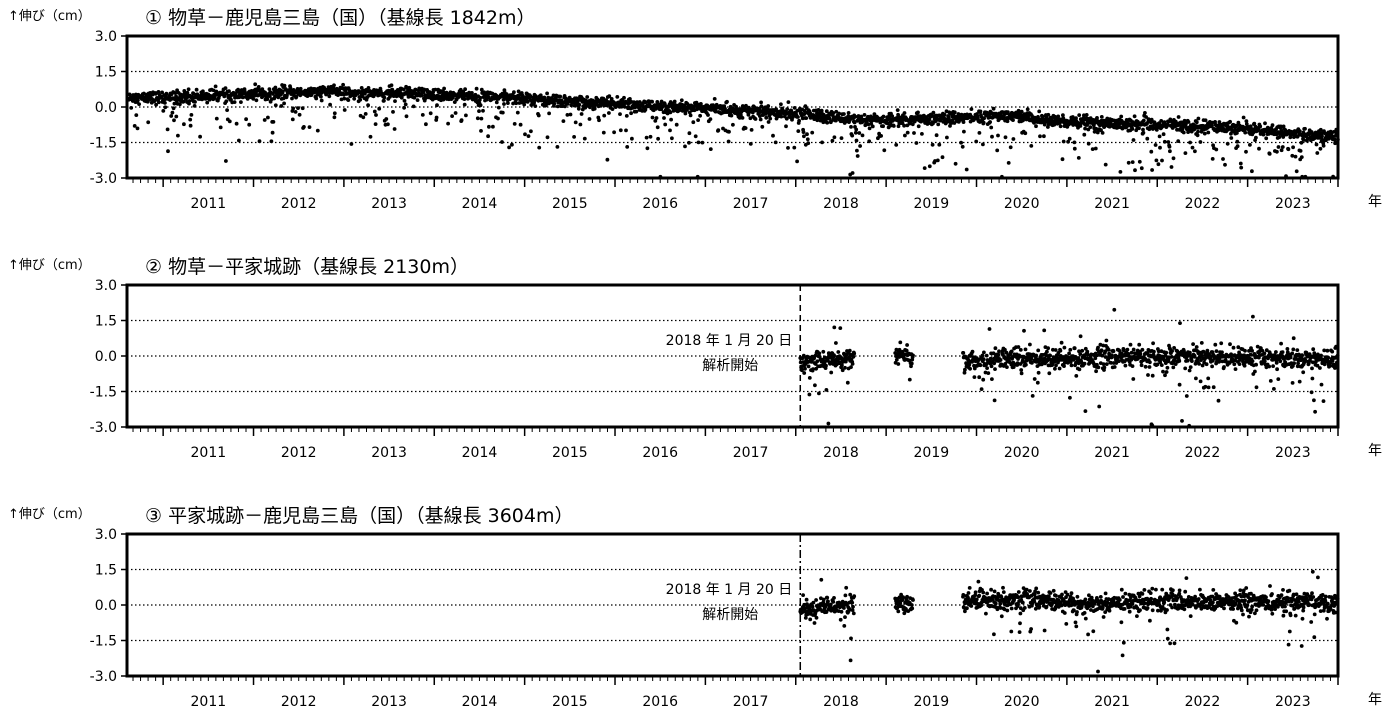  What do you see at coordinates (299, 204) in the screenshot?
I see `x-tick-label: 2012` at bounding box center [299, 204].